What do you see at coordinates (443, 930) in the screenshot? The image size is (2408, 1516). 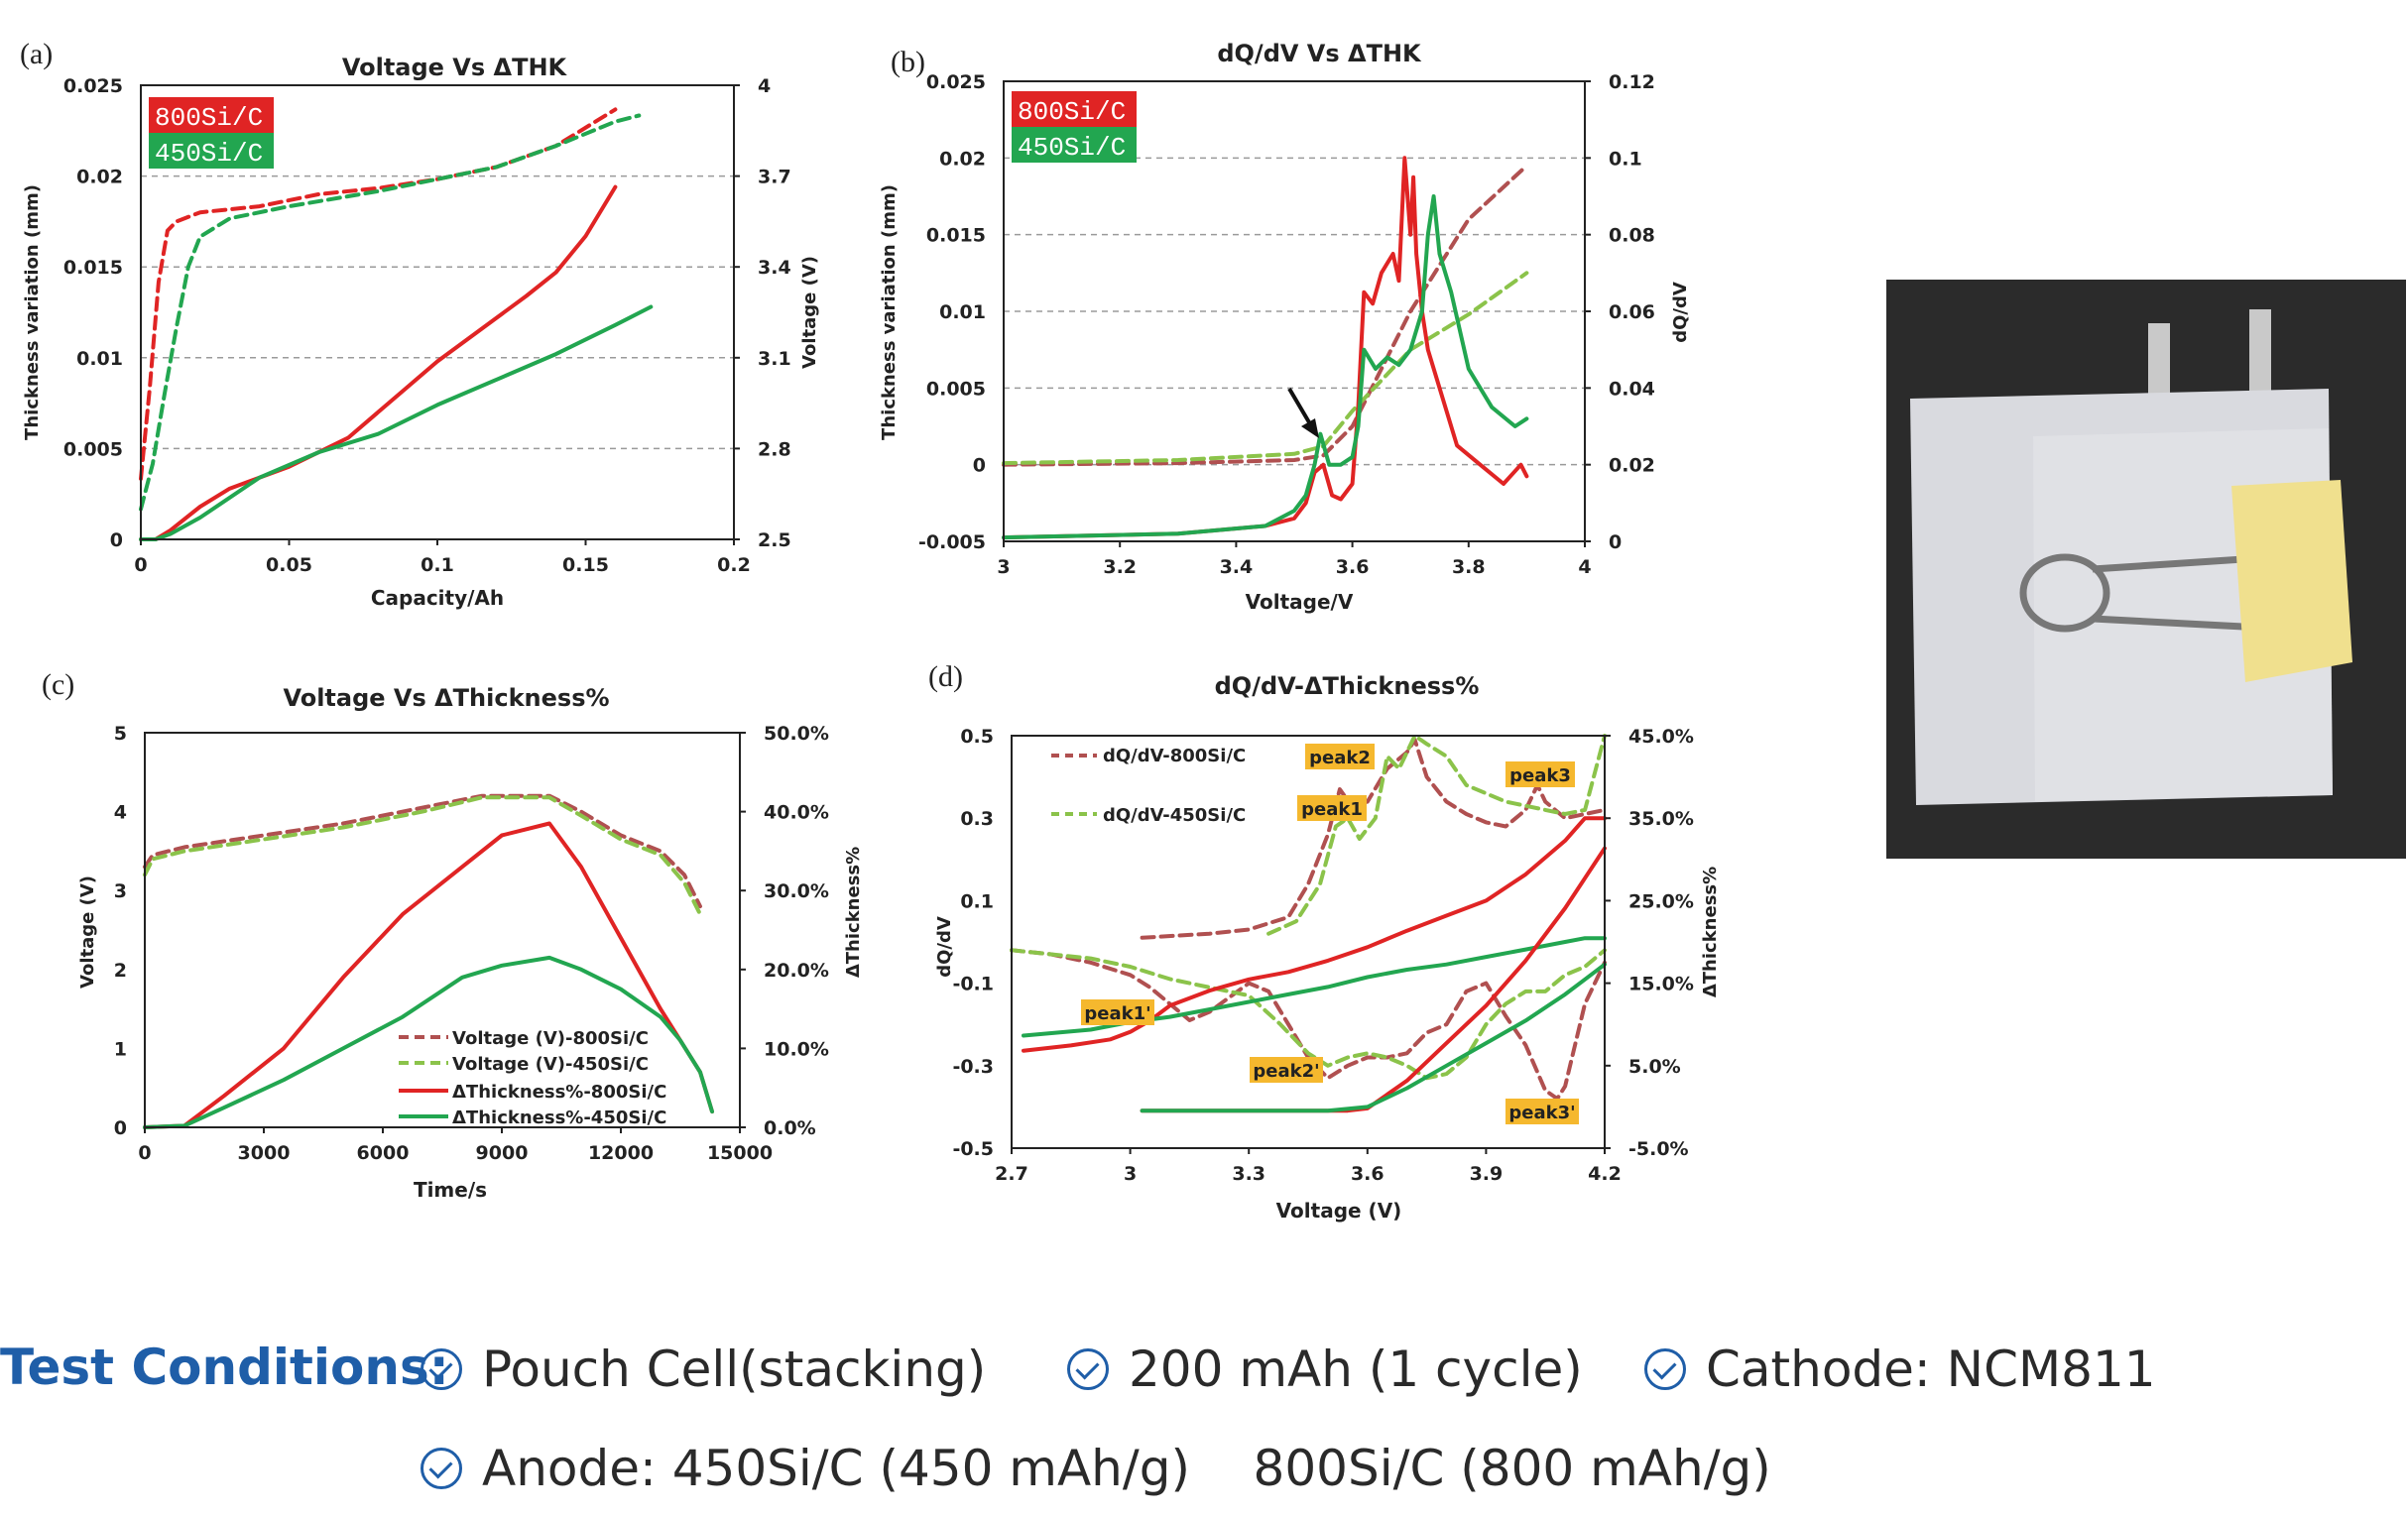 I see `panel-c-frame` at bounding box center [443, 930].